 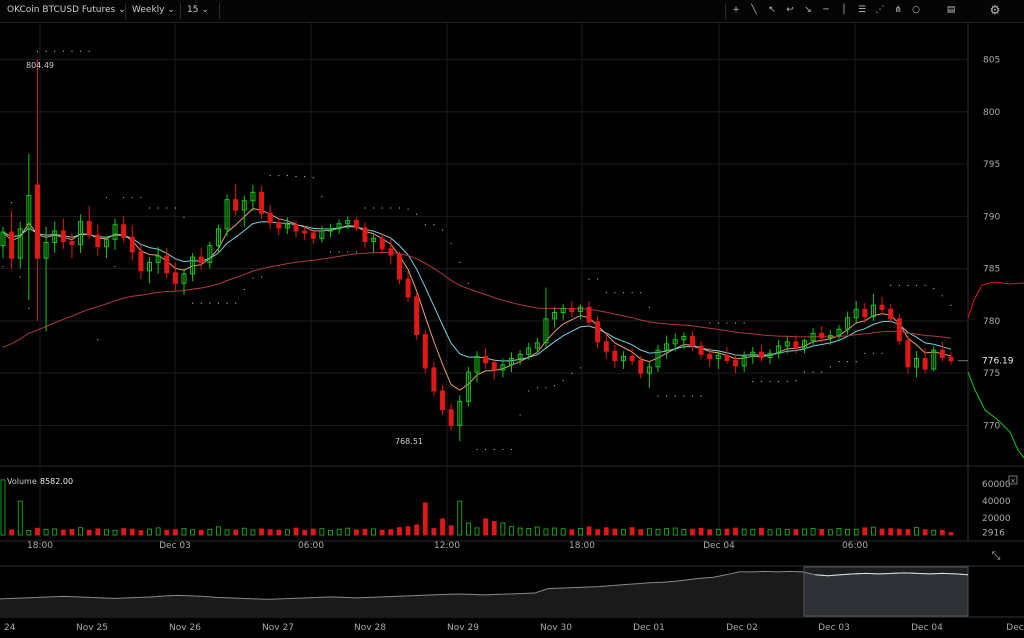 I want to click on time-tick-label: 18:00, so click(x=40, y=546).